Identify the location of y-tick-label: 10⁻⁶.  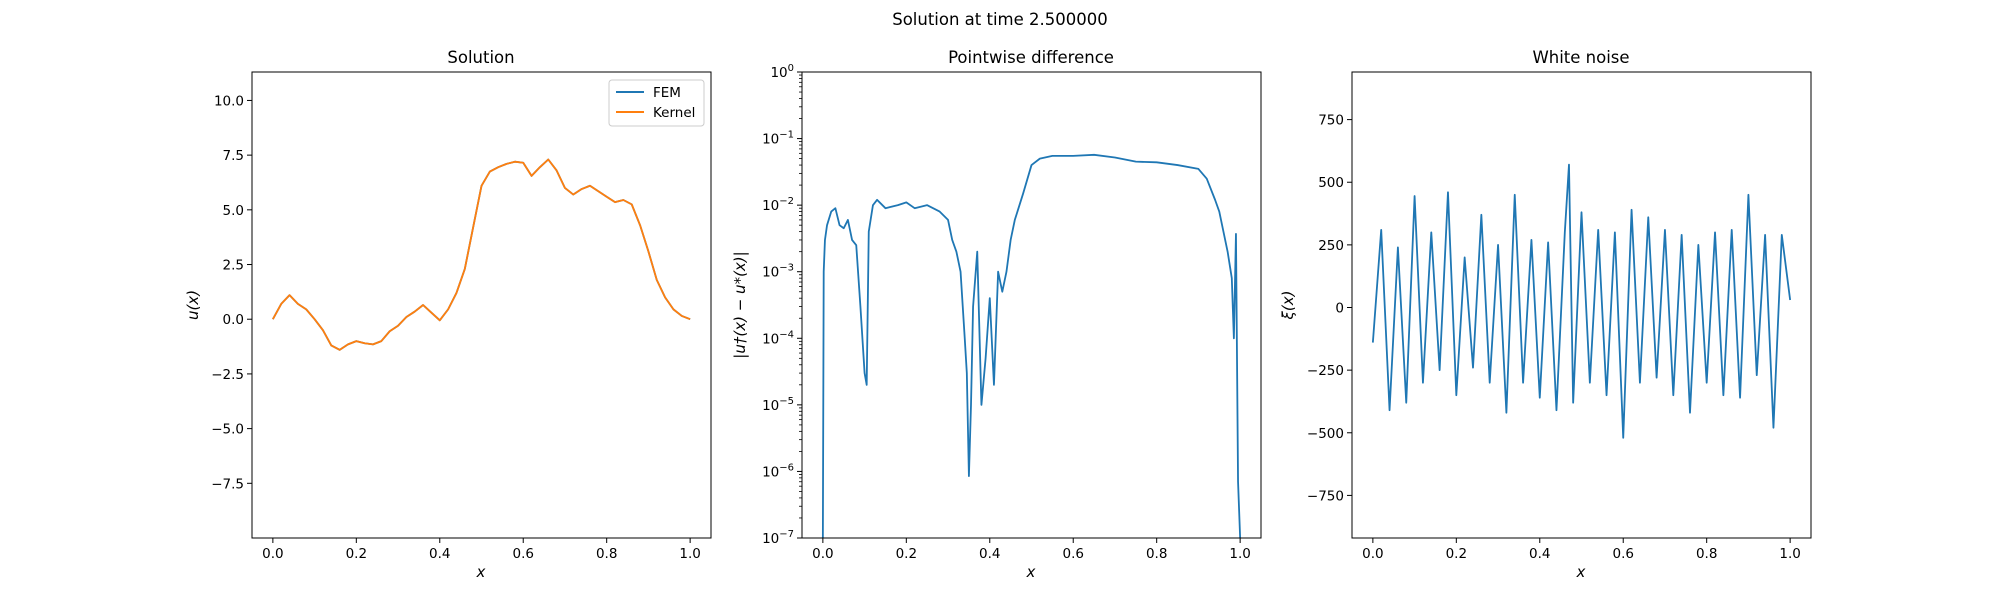
(778, 471).